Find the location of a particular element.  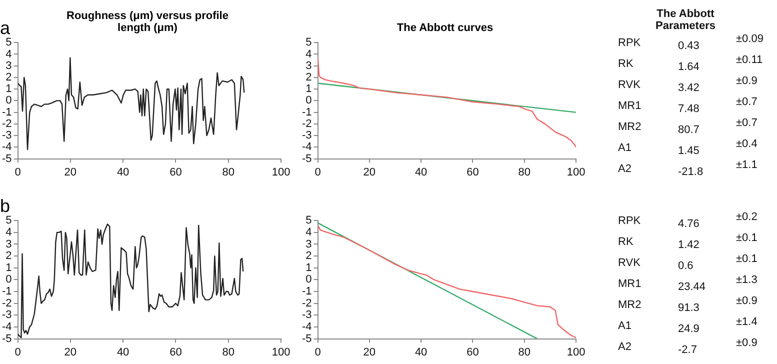

text: 1.42 is located at coordinates (689, 244).